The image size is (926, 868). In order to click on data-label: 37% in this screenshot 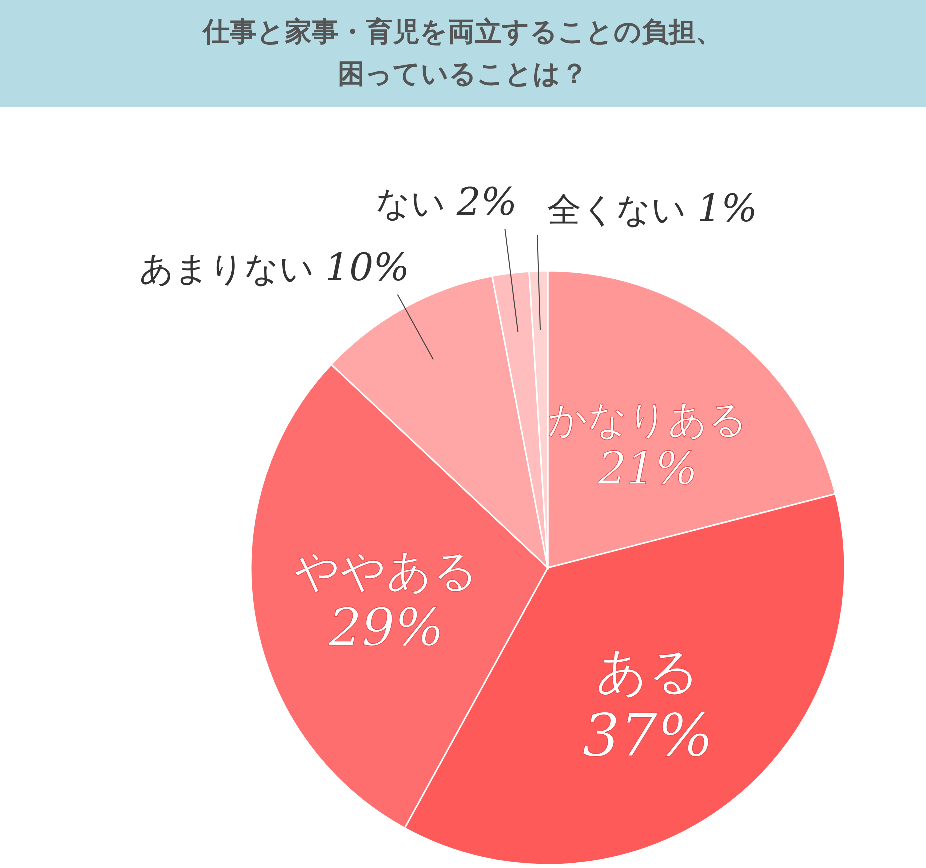, I will do `click(648, 735)`.